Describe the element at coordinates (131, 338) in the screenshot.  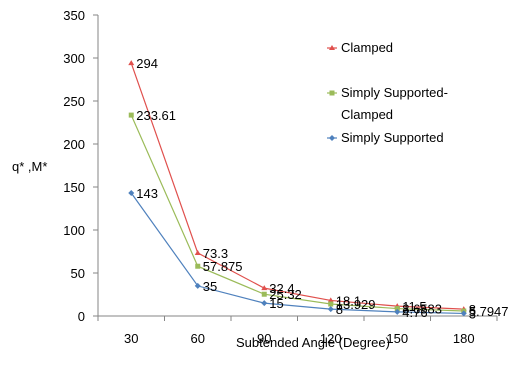
I see `x-tick-label: 30` at that location.